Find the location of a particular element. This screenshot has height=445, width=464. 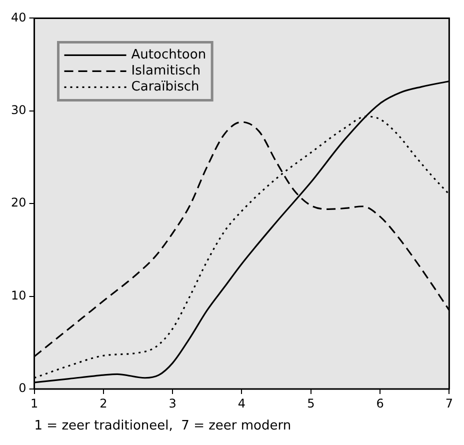

x-tick-label: 4 is located at coordinates (242, 403).